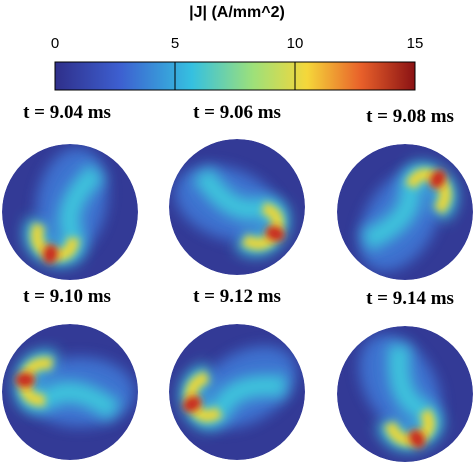 This screenshot has height=474, width=474. What do you see at coordinates (295, 43) in the screenshot?
I see `tick-label: 10` at bounding box center [295, 43].